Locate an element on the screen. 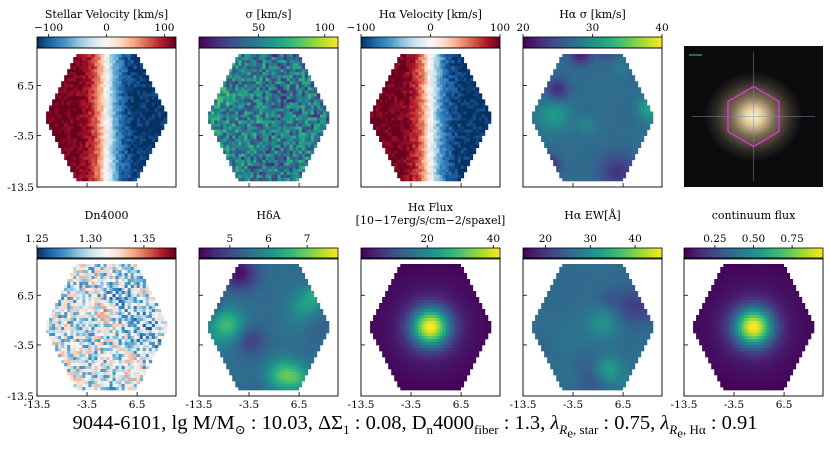 This screenshot has height=449, width=830. map-ha_ew is located at coordinates (592, 327).